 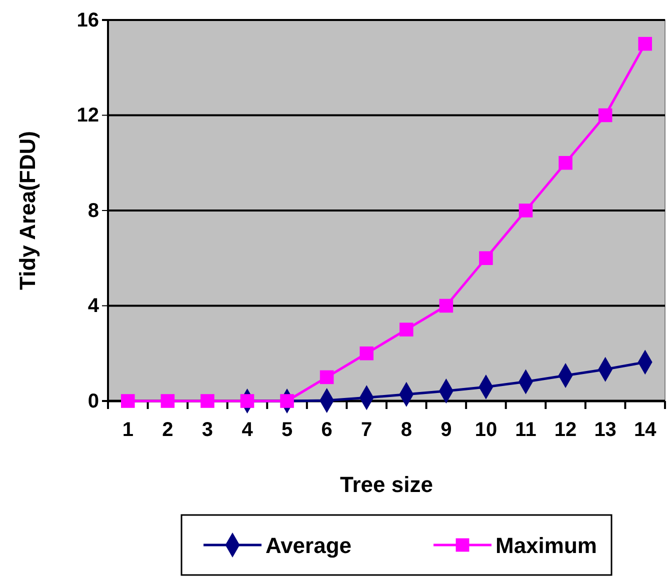 What do you see at coordinates (208, 430) in the screenshot?
I see `x-tick-label: 3` at bounding box center [208, 430].